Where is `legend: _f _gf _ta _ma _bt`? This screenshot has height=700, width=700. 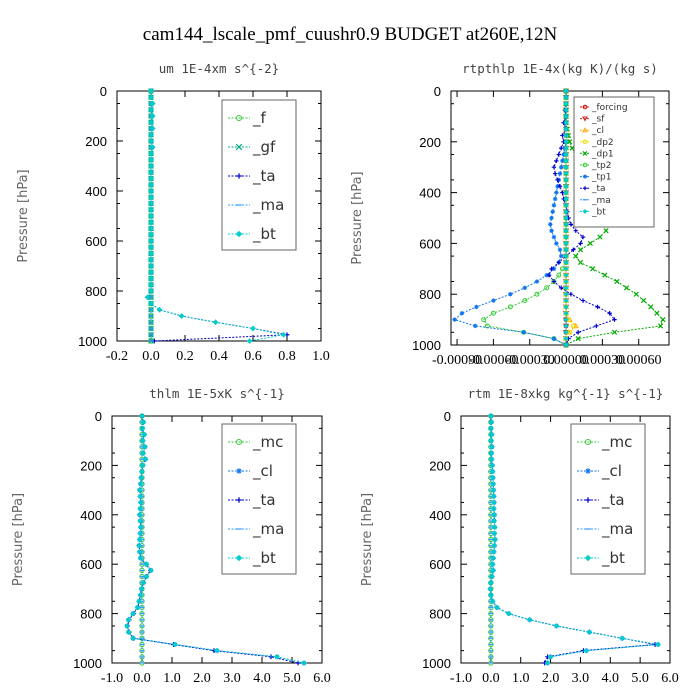 legend: _f _gf _ta _ma _bt is located at coordinates (259, 175).